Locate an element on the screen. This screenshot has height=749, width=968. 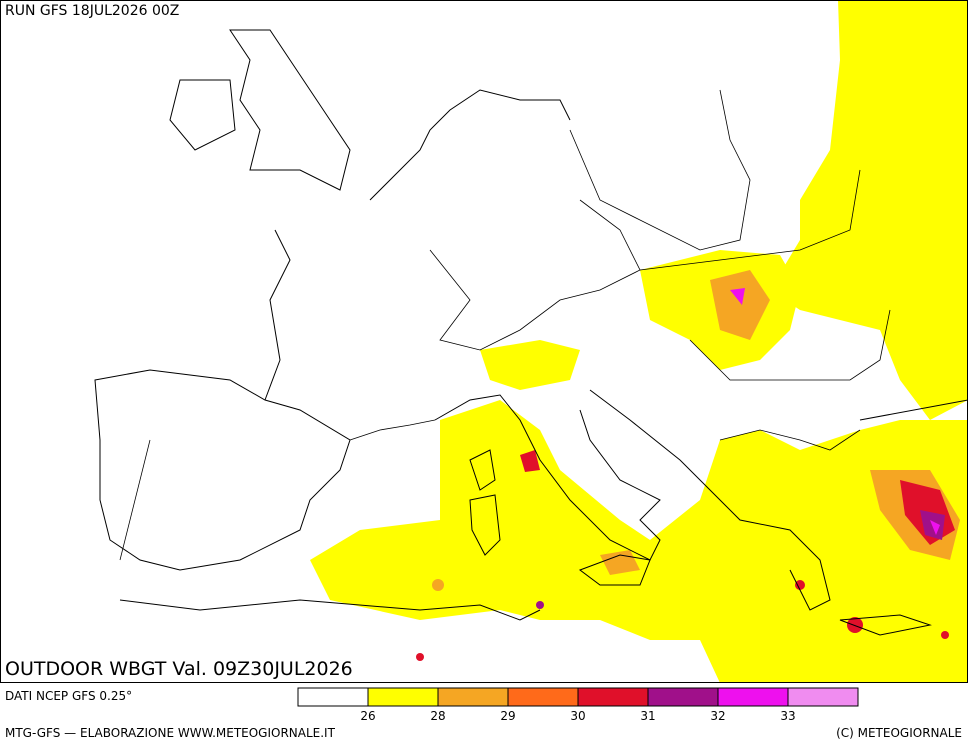
legend-label: 31 is located at coordinates (647, 716).